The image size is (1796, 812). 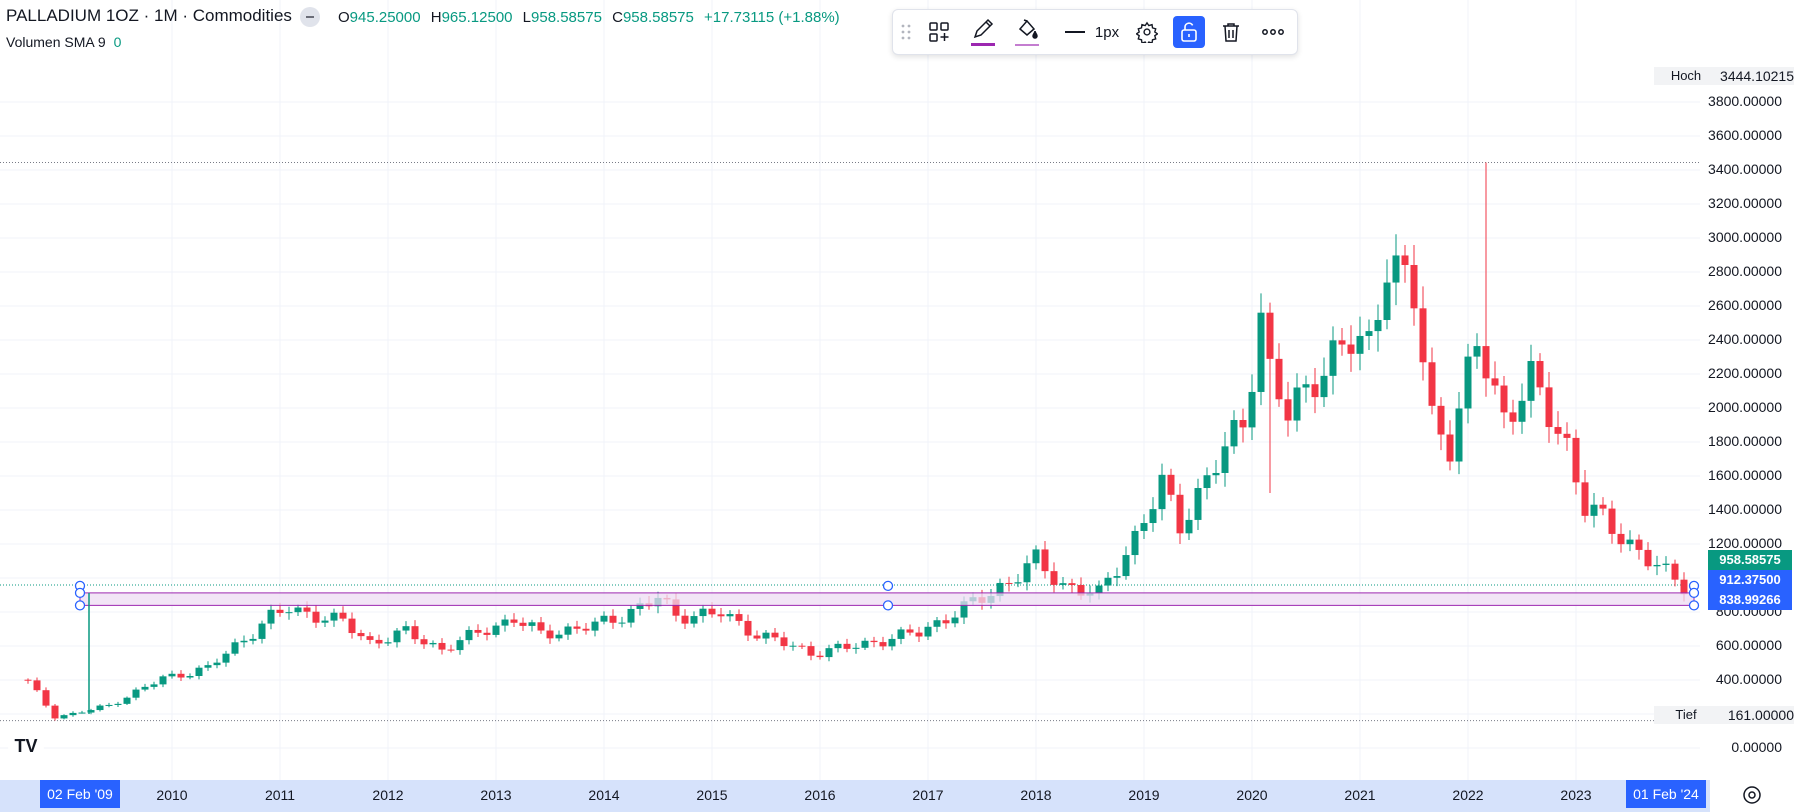 What do you see at coordinates (983, 32) in the screenshot?
I see `pencil-icon` at bounding box center [983, 32].